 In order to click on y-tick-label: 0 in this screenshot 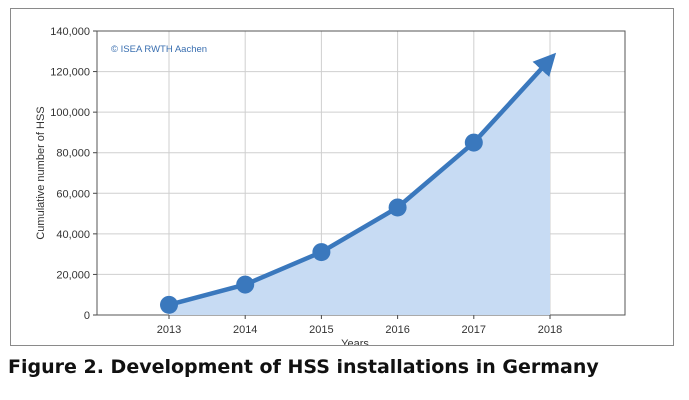, I will do `click(87, 316)`.